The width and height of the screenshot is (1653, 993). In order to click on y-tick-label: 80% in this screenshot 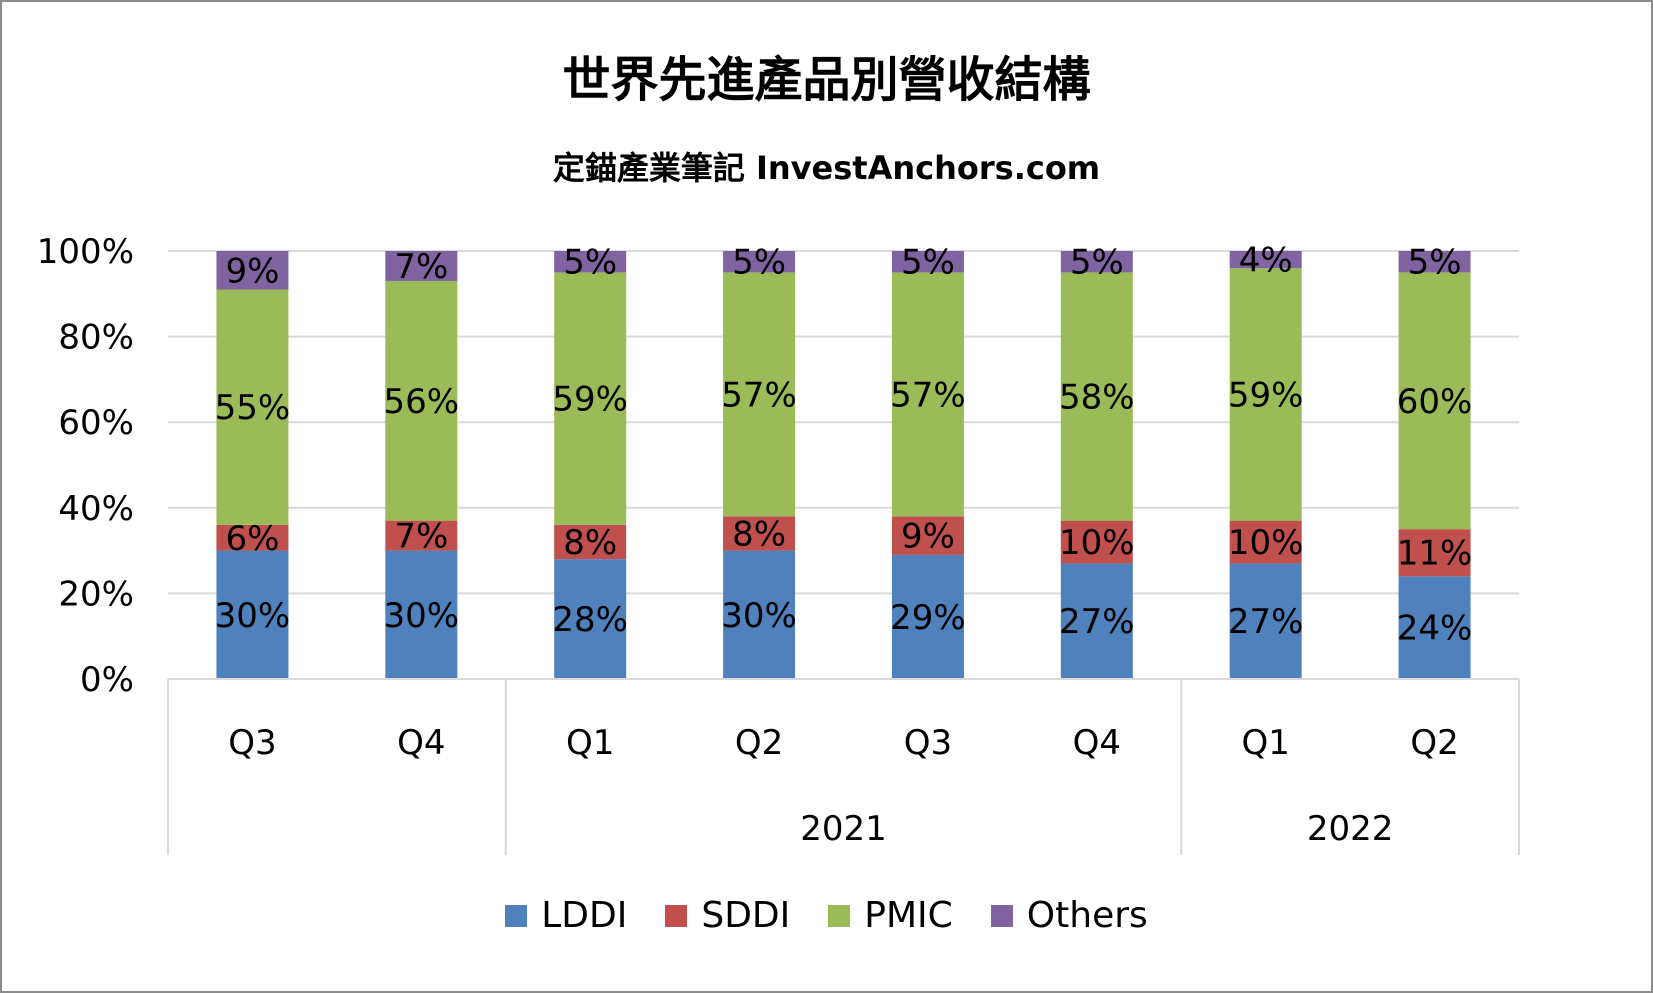, I will do `click(96, 338)`.